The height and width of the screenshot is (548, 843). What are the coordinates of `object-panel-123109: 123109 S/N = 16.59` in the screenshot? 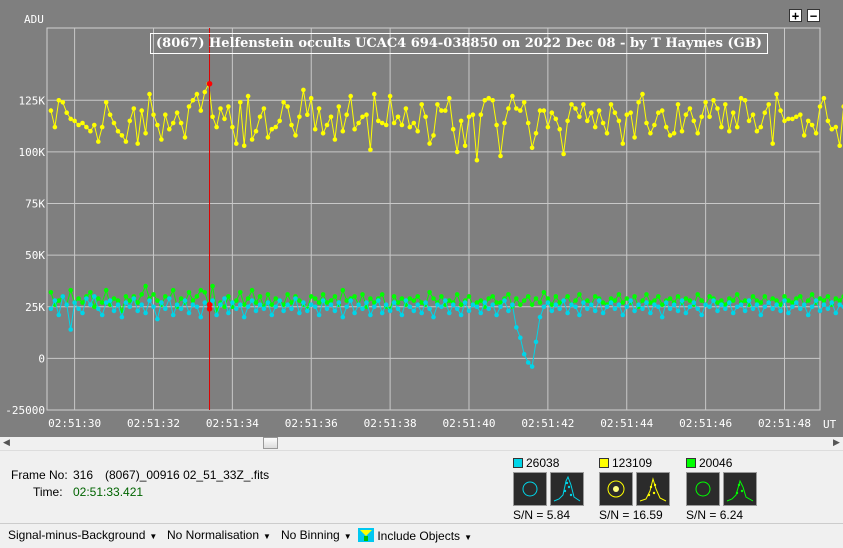 It's located at (639, 489).